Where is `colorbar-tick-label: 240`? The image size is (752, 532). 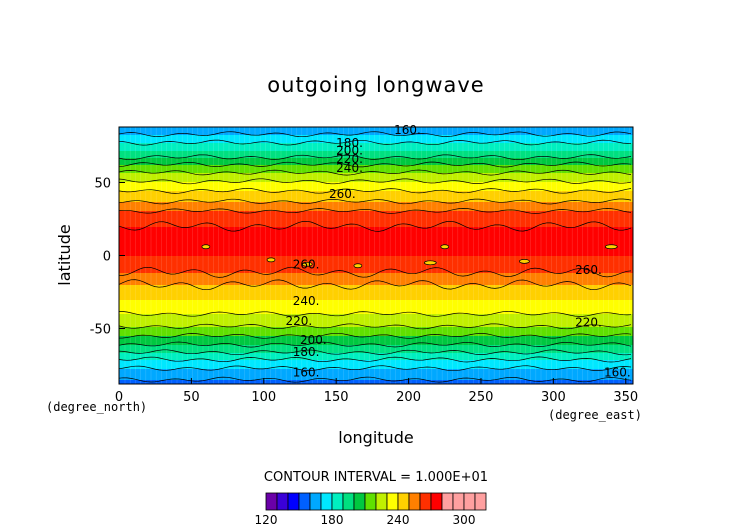
colorbar-tick-label: 240 is located at coordinates (398, 520).